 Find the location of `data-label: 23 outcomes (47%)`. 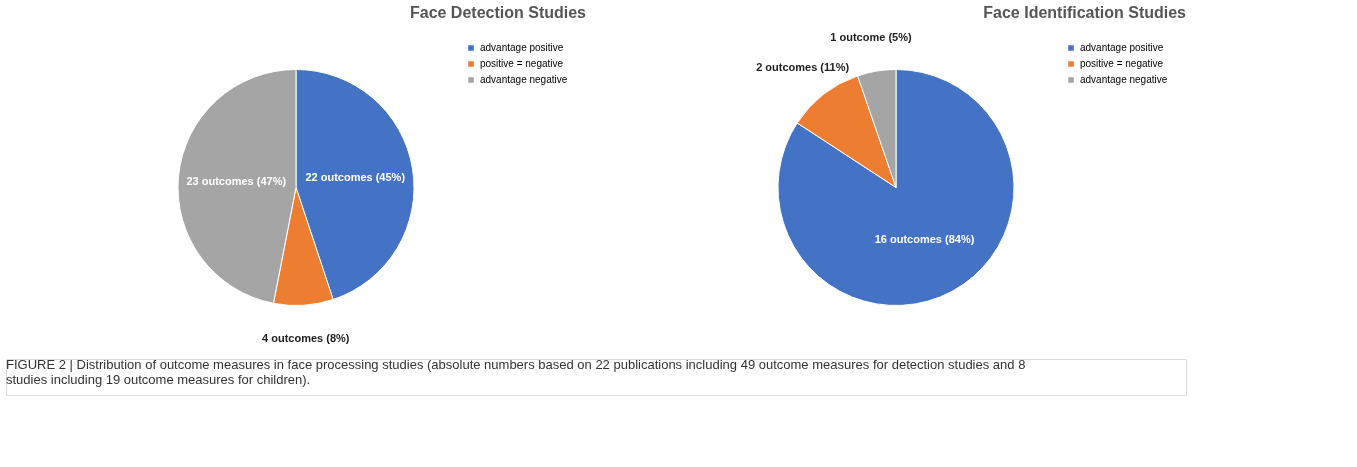

data-label: 23 outcomes (47%) is located at coordinates (236, 180).